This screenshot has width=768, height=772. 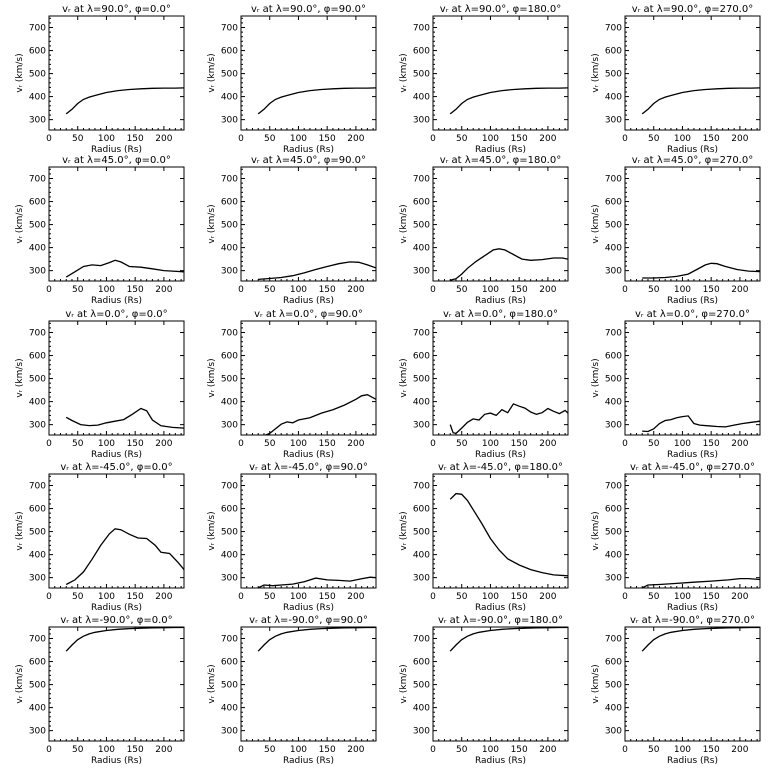 What do you see at coordinates (308, 160) in the screenshot?
I see `panel-title: vᵣ at λ=45.0°, φ=90.0°` at bounding box center [308, 160].